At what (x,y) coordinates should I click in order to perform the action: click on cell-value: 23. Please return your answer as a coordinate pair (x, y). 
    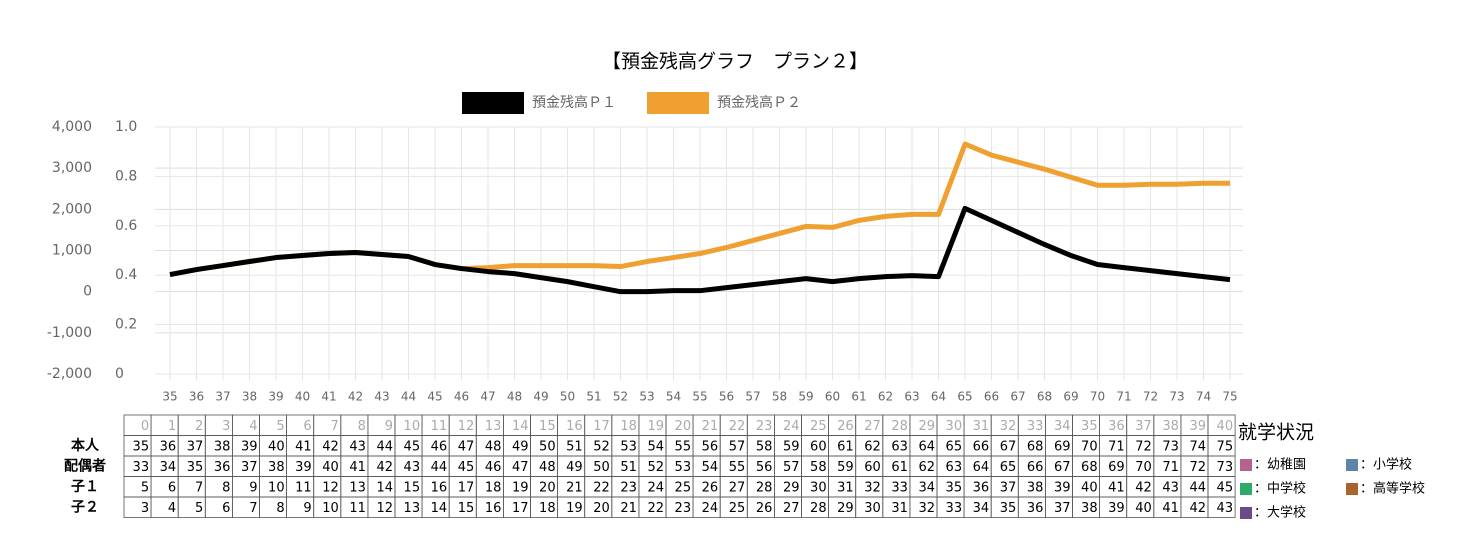
    Looking at the image, I should click on (628, 487).